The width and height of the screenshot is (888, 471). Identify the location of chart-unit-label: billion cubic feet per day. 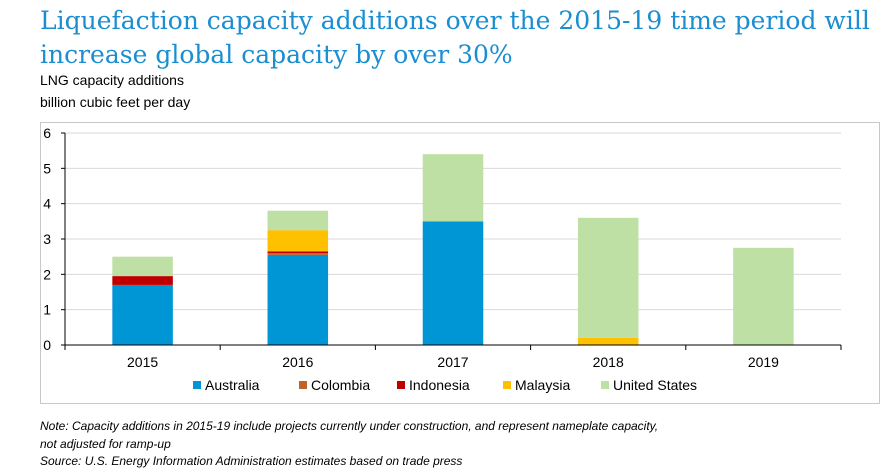
(115, 102).